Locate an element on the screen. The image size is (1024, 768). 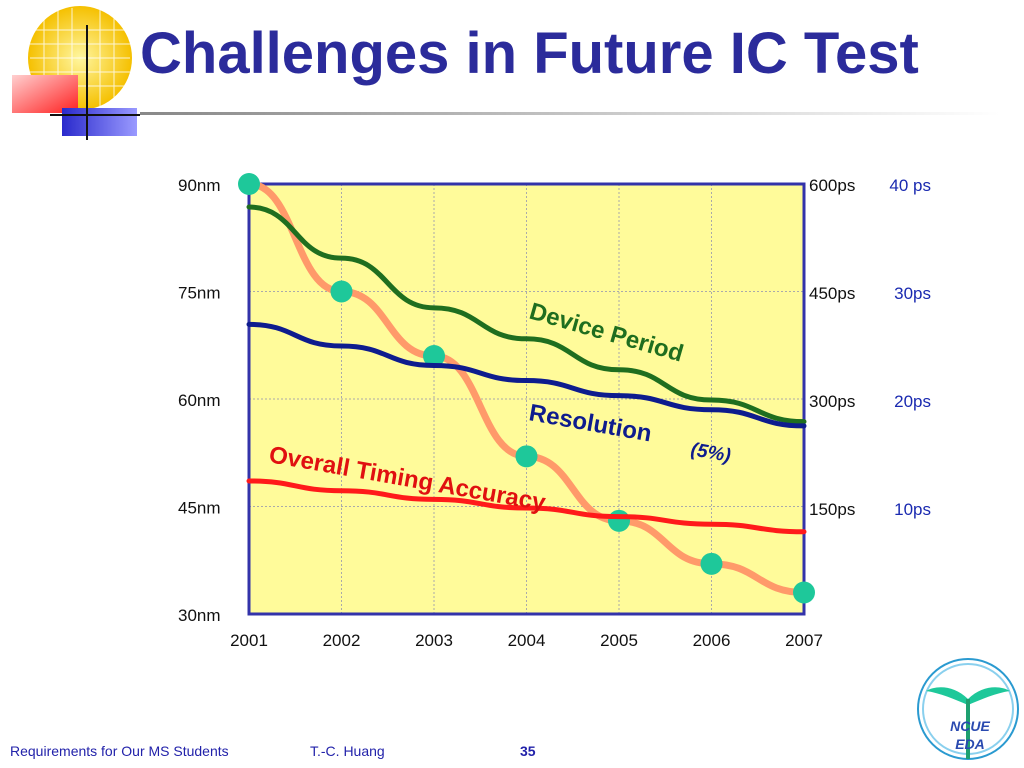
y-tick-label-left: 90nm is located at coordinates (199, 185).